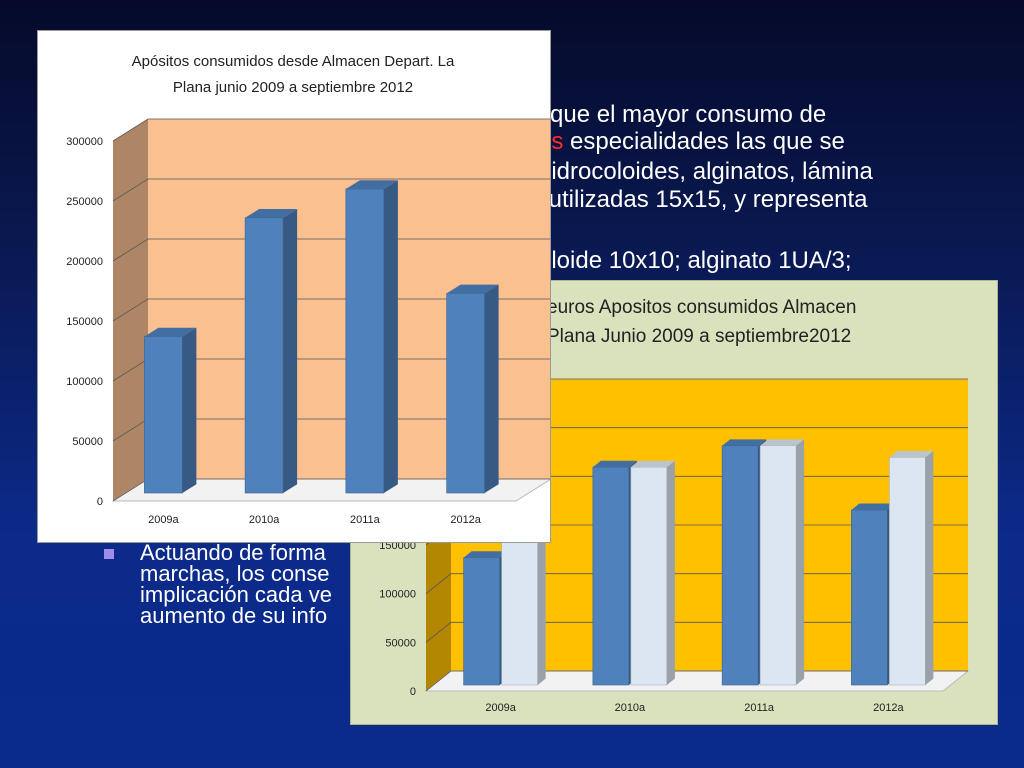  What do you see at coordinates (84, 142) in the screenshot?
I see `undefined-ytick-label: 300000` at bounding box center [84, 142].